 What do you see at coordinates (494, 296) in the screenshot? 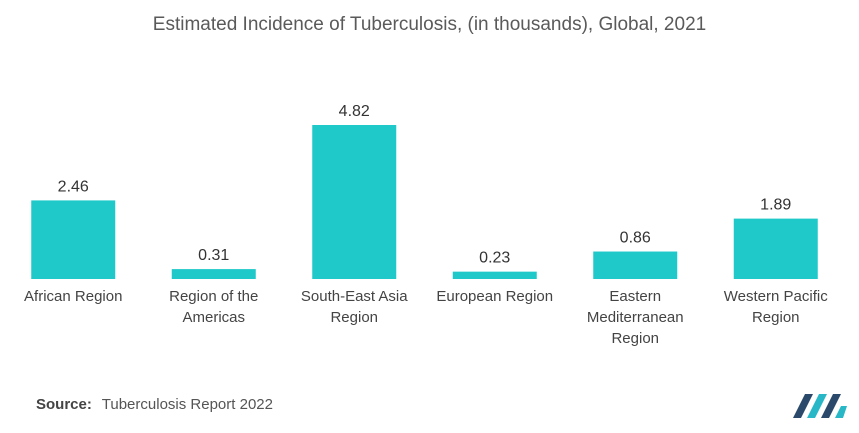
I see `category-label-4: European Region` at bounding box center [494, 296].